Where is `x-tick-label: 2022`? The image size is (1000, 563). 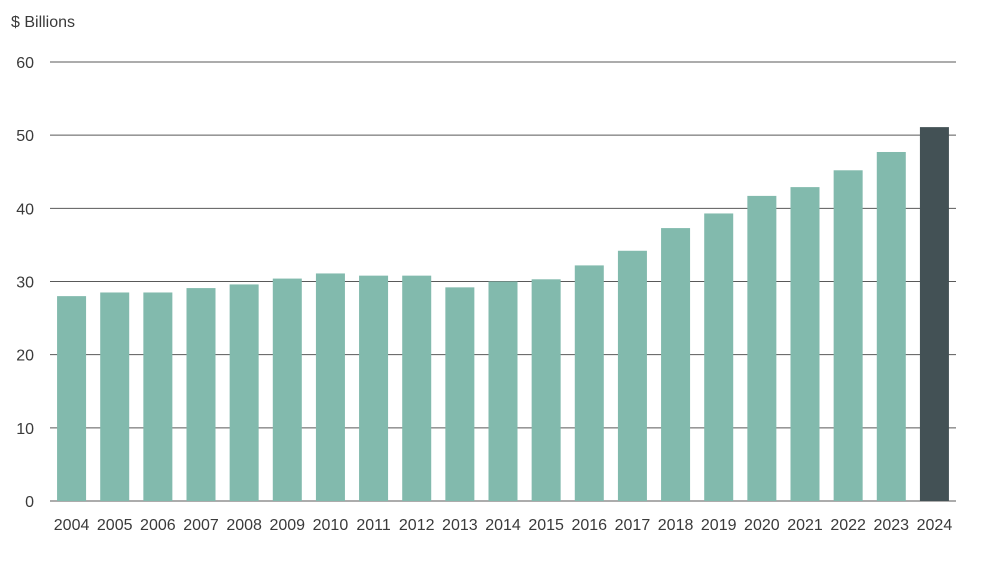
x-tick-label: 2022 is located at coordinates (848, 525).